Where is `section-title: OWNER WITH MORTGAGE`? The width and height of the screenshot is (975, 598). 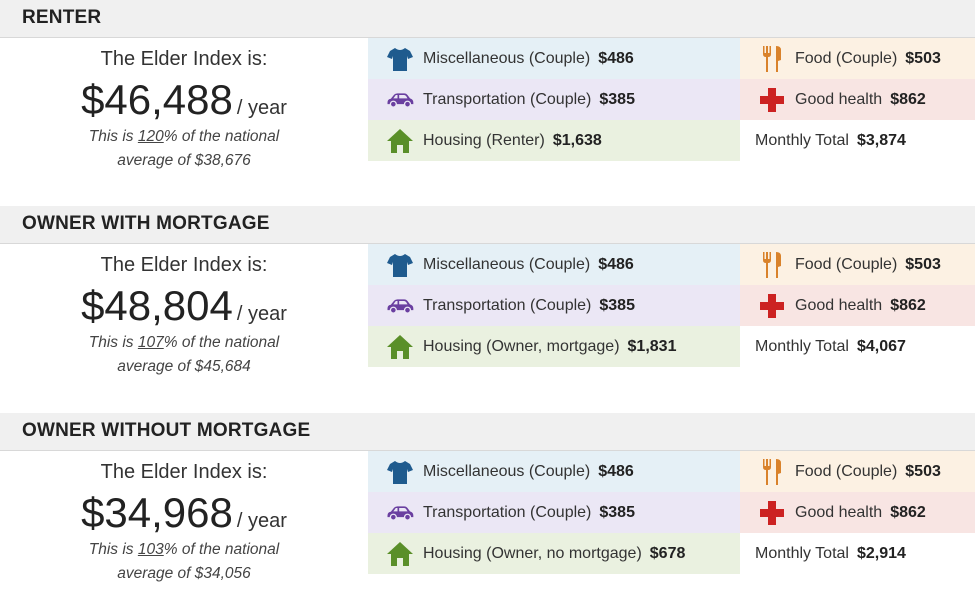 section-title: OWNER WITH MORTGAGE is located at coordinates (146, 223).